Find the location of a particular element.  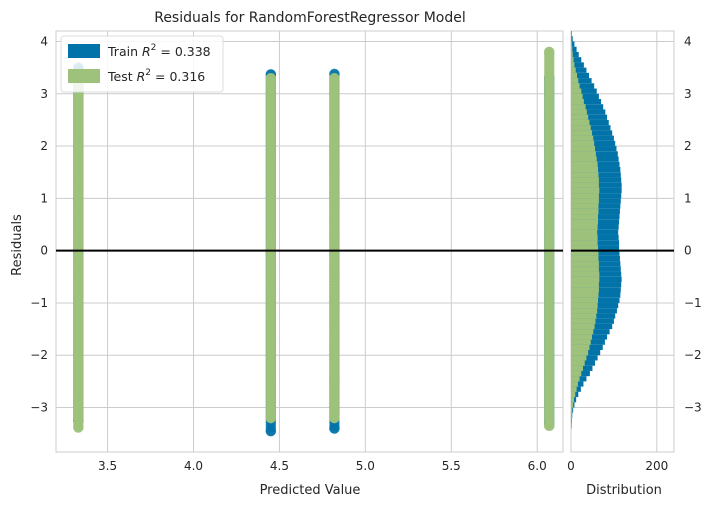

x-tick-label: 6.0 is located at coordinates (537, 466).